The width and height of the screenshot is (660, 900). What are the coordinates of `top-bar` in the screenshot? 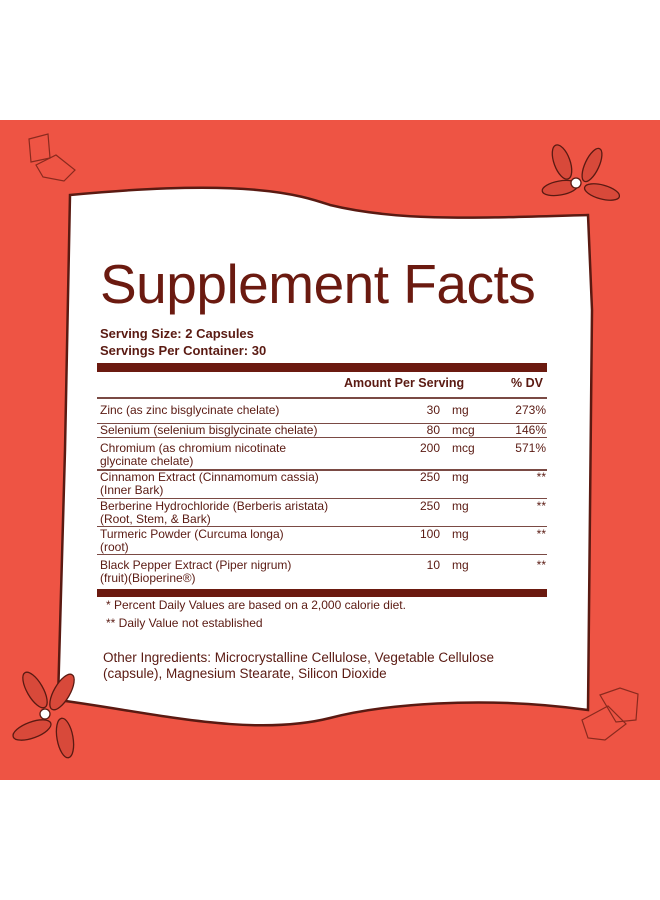 It's located at (322, 367).